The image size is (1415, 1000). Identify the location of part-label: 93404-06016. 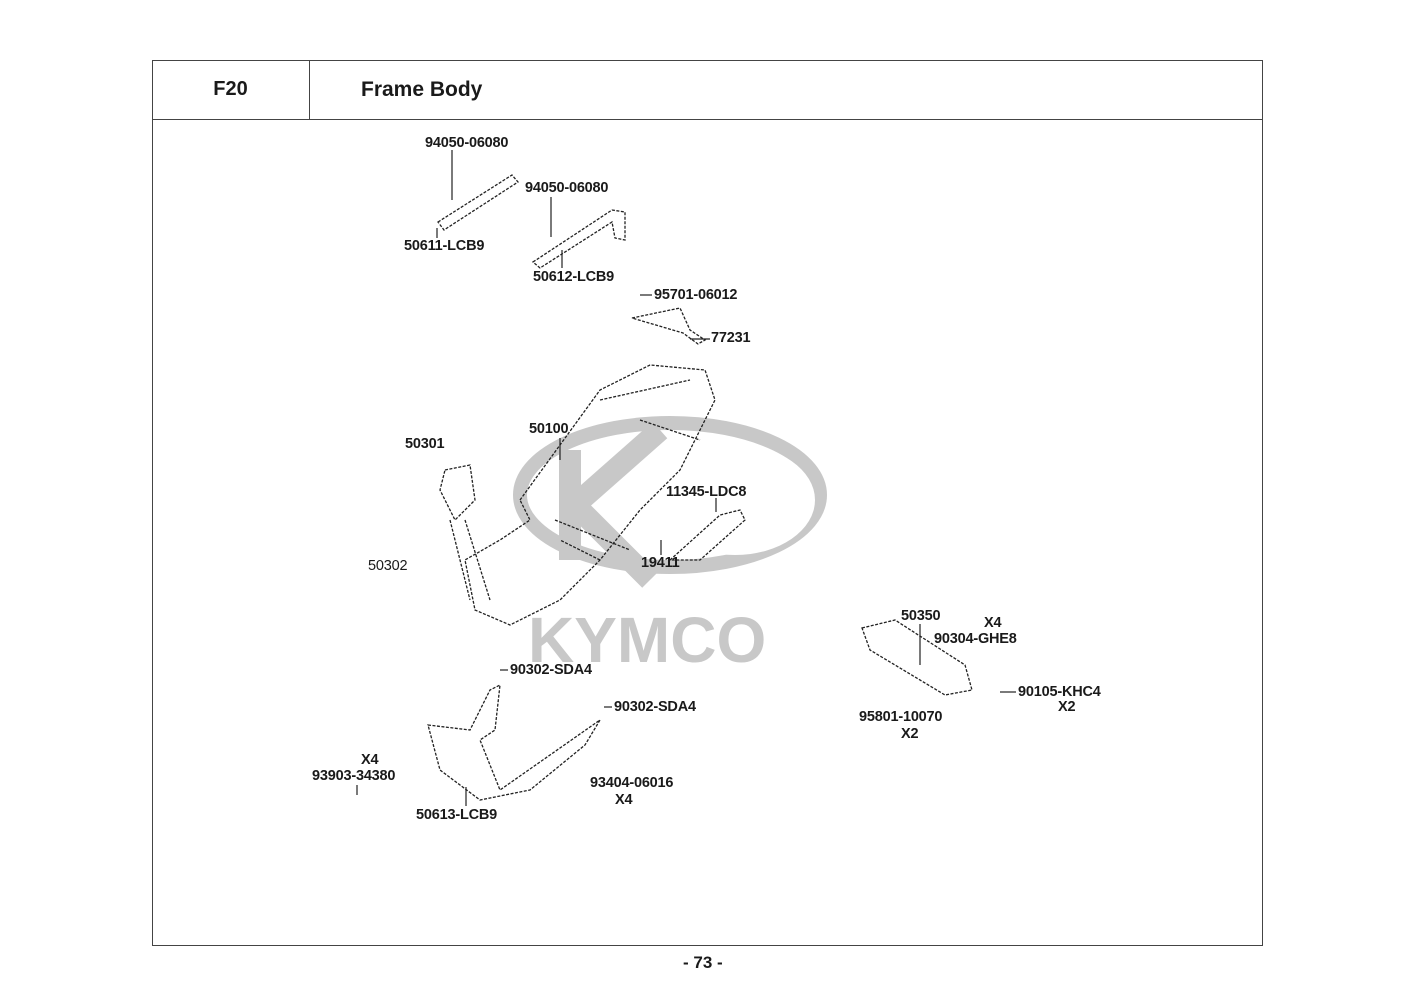
(632, 783).